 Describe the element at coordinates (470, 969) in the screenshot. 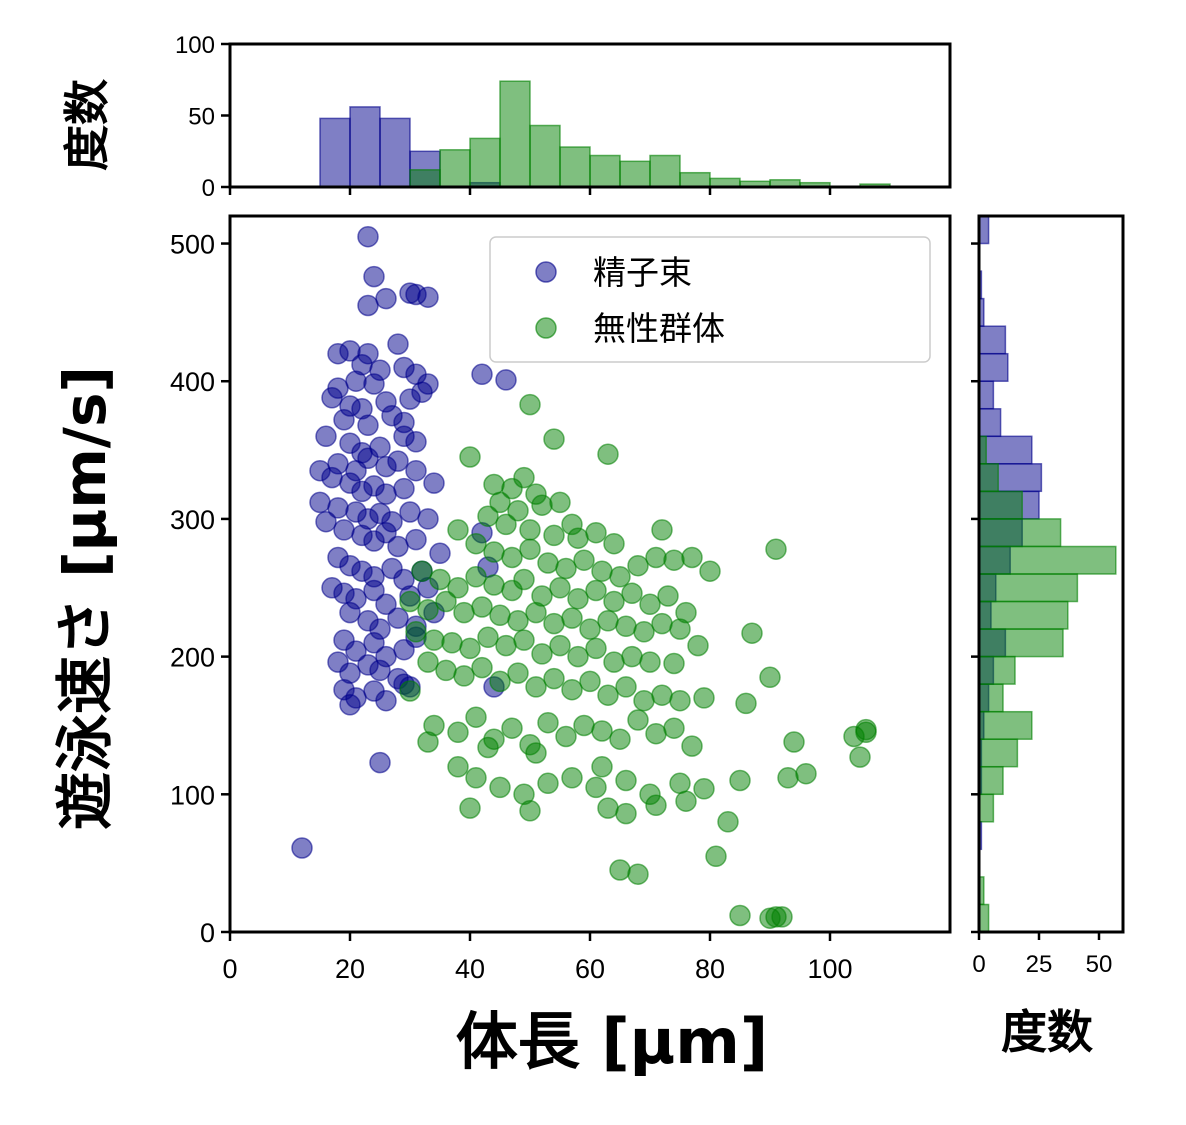

I see `x-tick-label: 40` at that location.